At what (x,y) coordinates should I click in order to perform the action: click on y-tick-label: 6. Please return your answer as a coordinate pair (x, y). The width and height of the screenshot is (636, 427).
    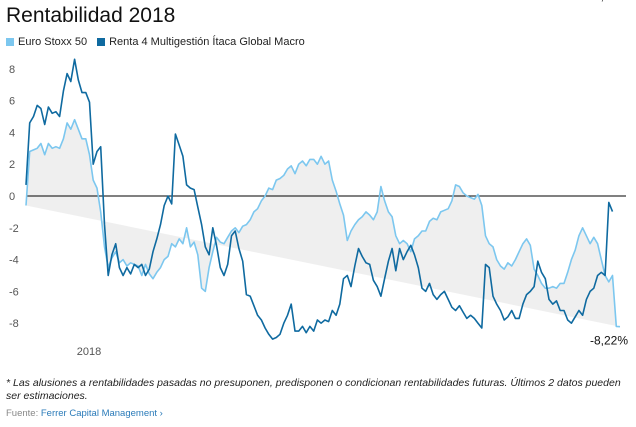
    Looking at the image, I should click on (12, 102).